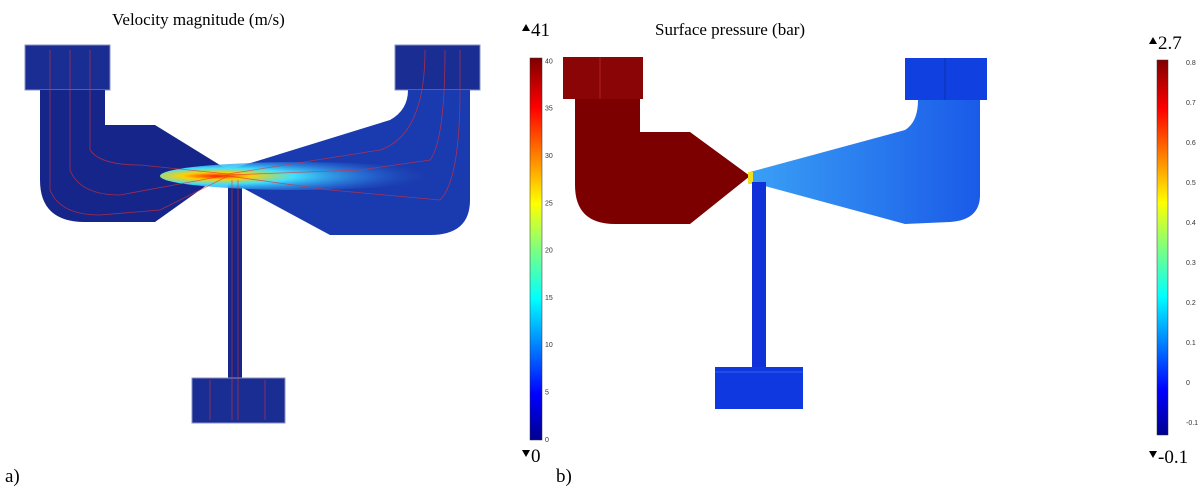 This screenshot has width=1203, height=493. What do you see at coordinates (1191, 183) in the screenshot?
I see `colorbar-tick-label: 0.5` at bounding box center [1191, 183].